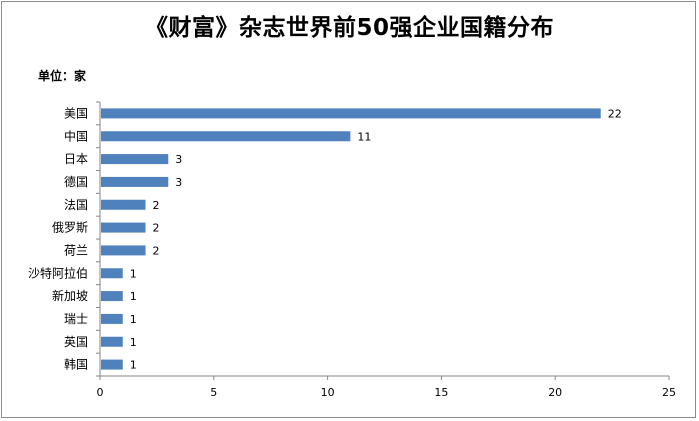  Describe the element at coordinates (328, 392) in the screenshot. I see `x-tick-label: 10` at that location.